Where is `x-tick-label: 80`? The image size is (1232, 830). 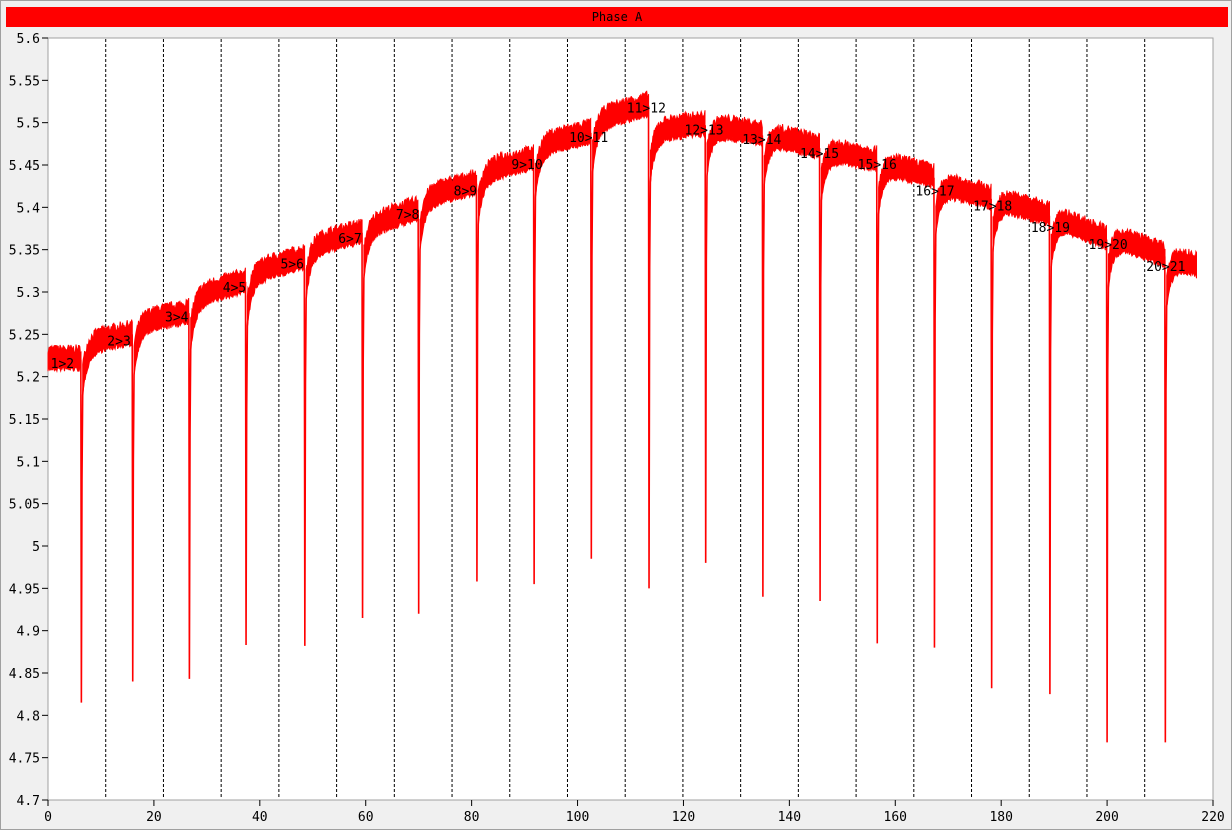
x-tick-label: 80 is located at coordinates (472, 817).